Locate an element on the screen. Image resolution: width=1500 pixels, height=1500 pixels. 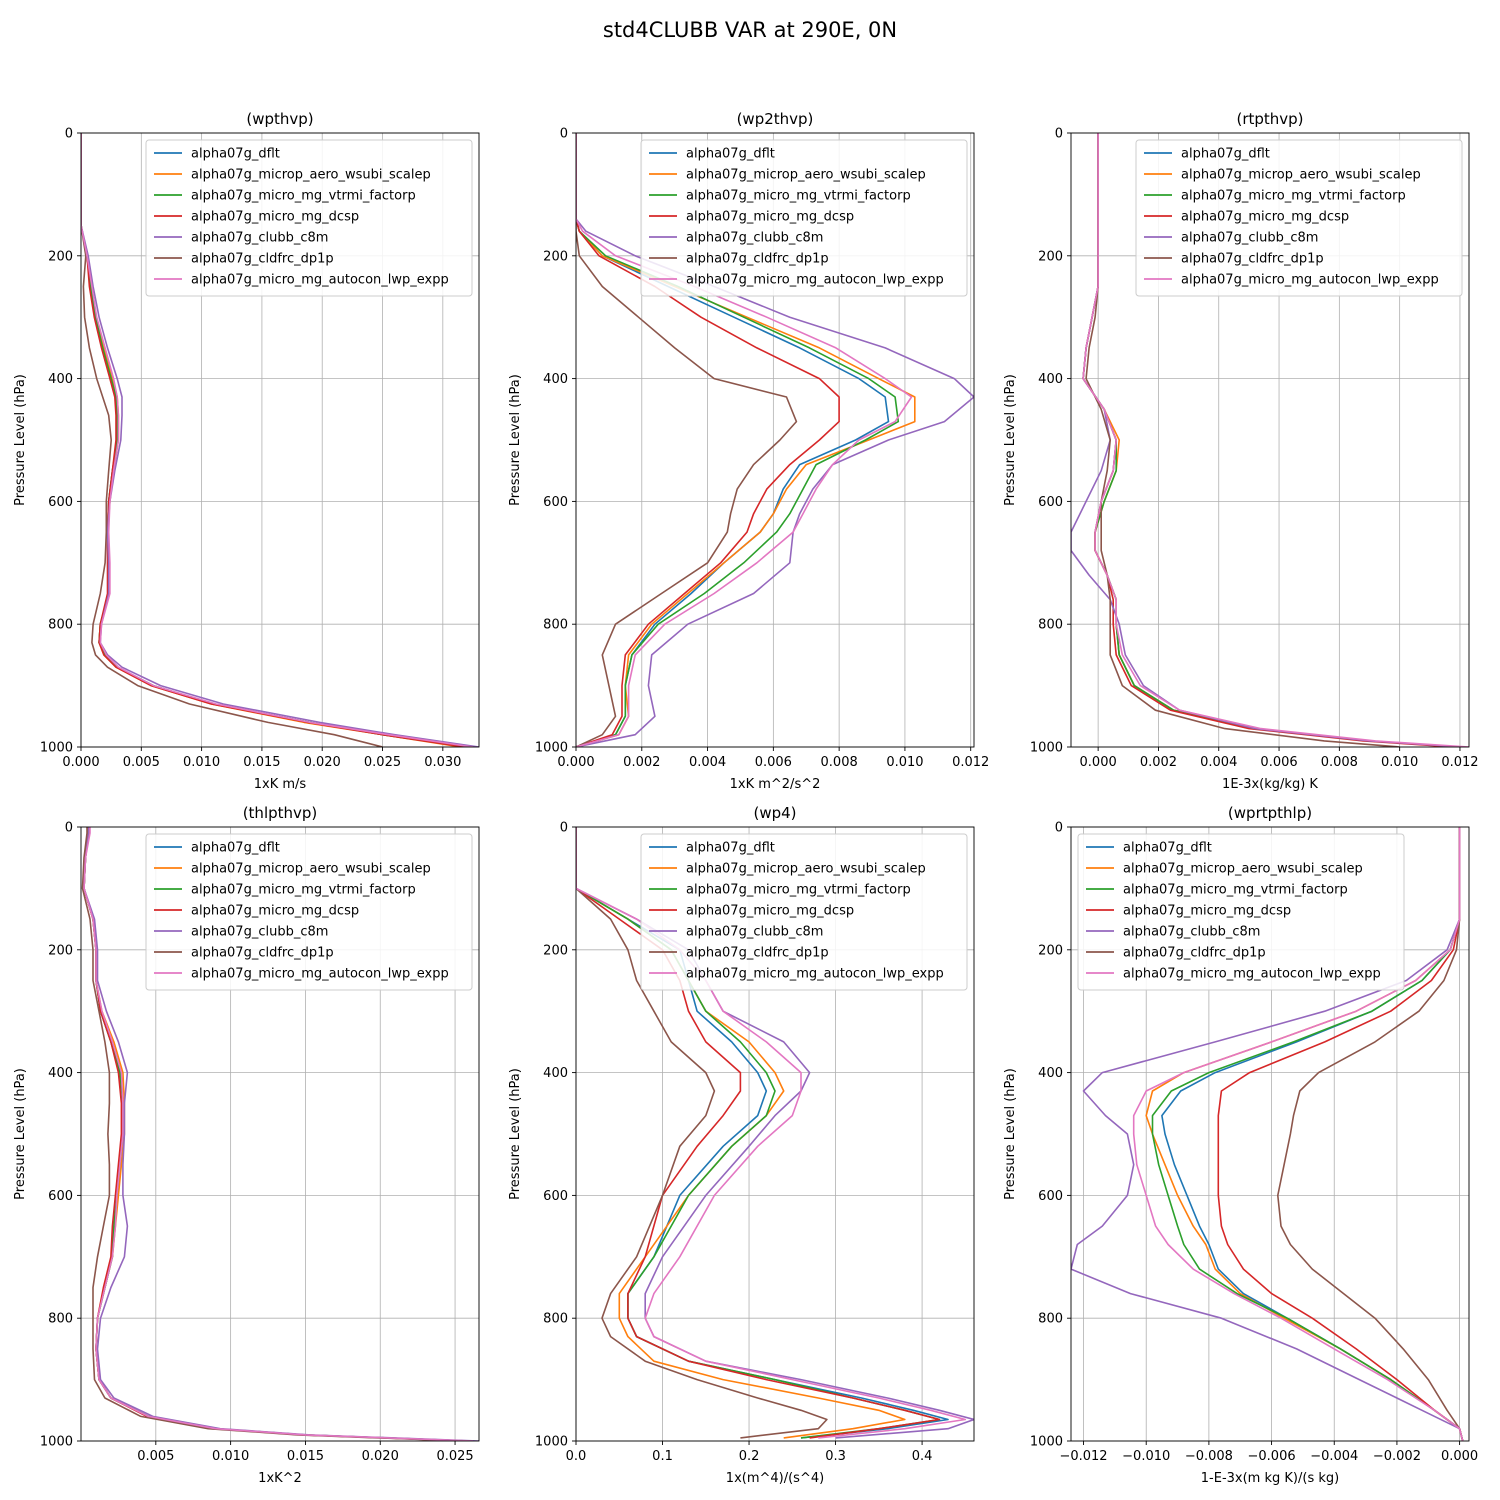
chart-title: (wprtpthlp) is located at coordinates (1270, 813).